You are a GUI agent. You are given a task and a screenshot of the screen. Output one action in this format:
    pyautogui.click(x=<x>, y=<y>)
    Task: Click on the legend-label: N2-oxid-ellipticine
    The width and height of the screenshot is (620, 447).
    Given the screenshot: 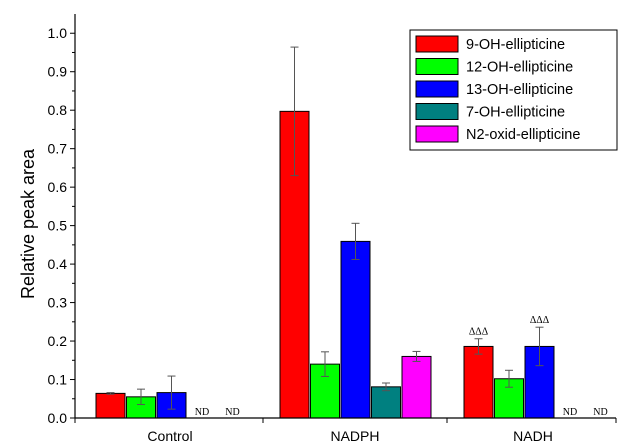 What is the action you would take?
    pyautogui.click(x=523, y=135)
    